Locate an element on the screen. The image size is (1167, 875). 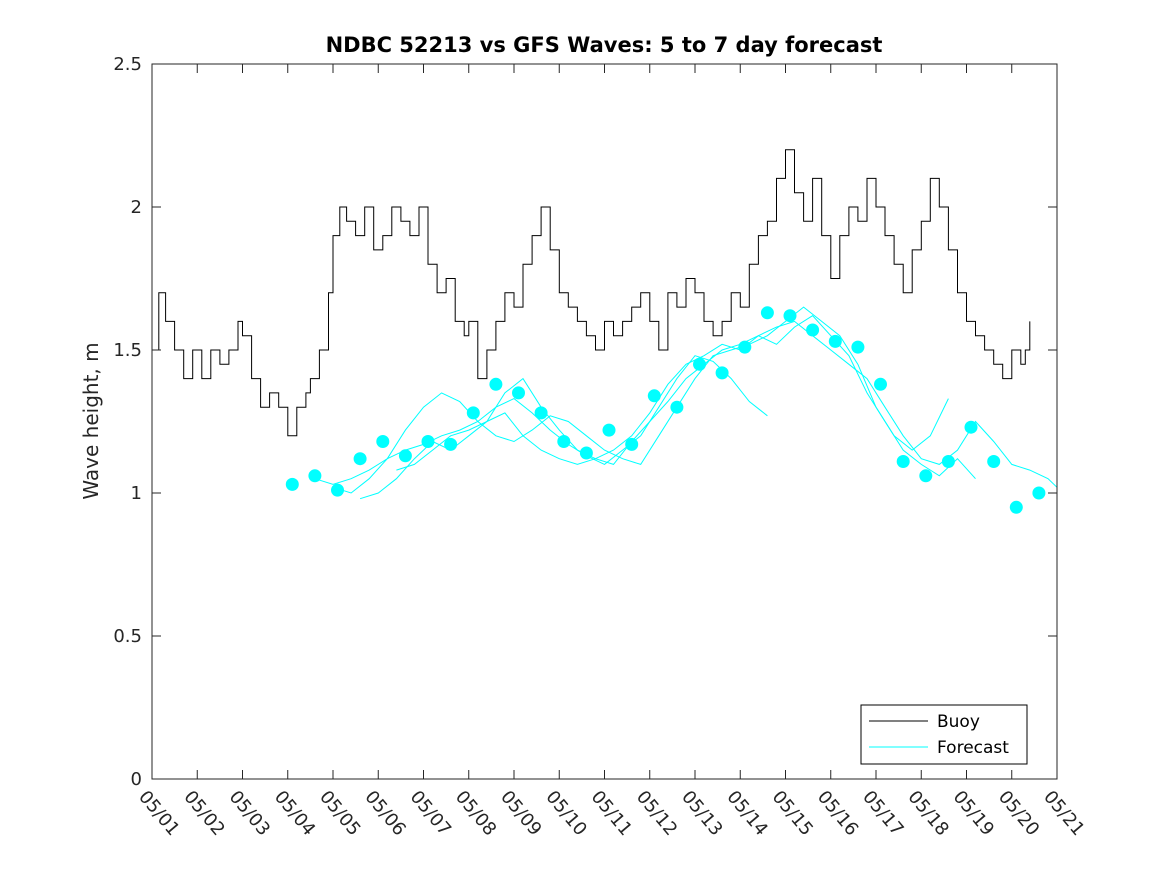
legend-forecast-label: Forecast is located at coordinates (973, 748).